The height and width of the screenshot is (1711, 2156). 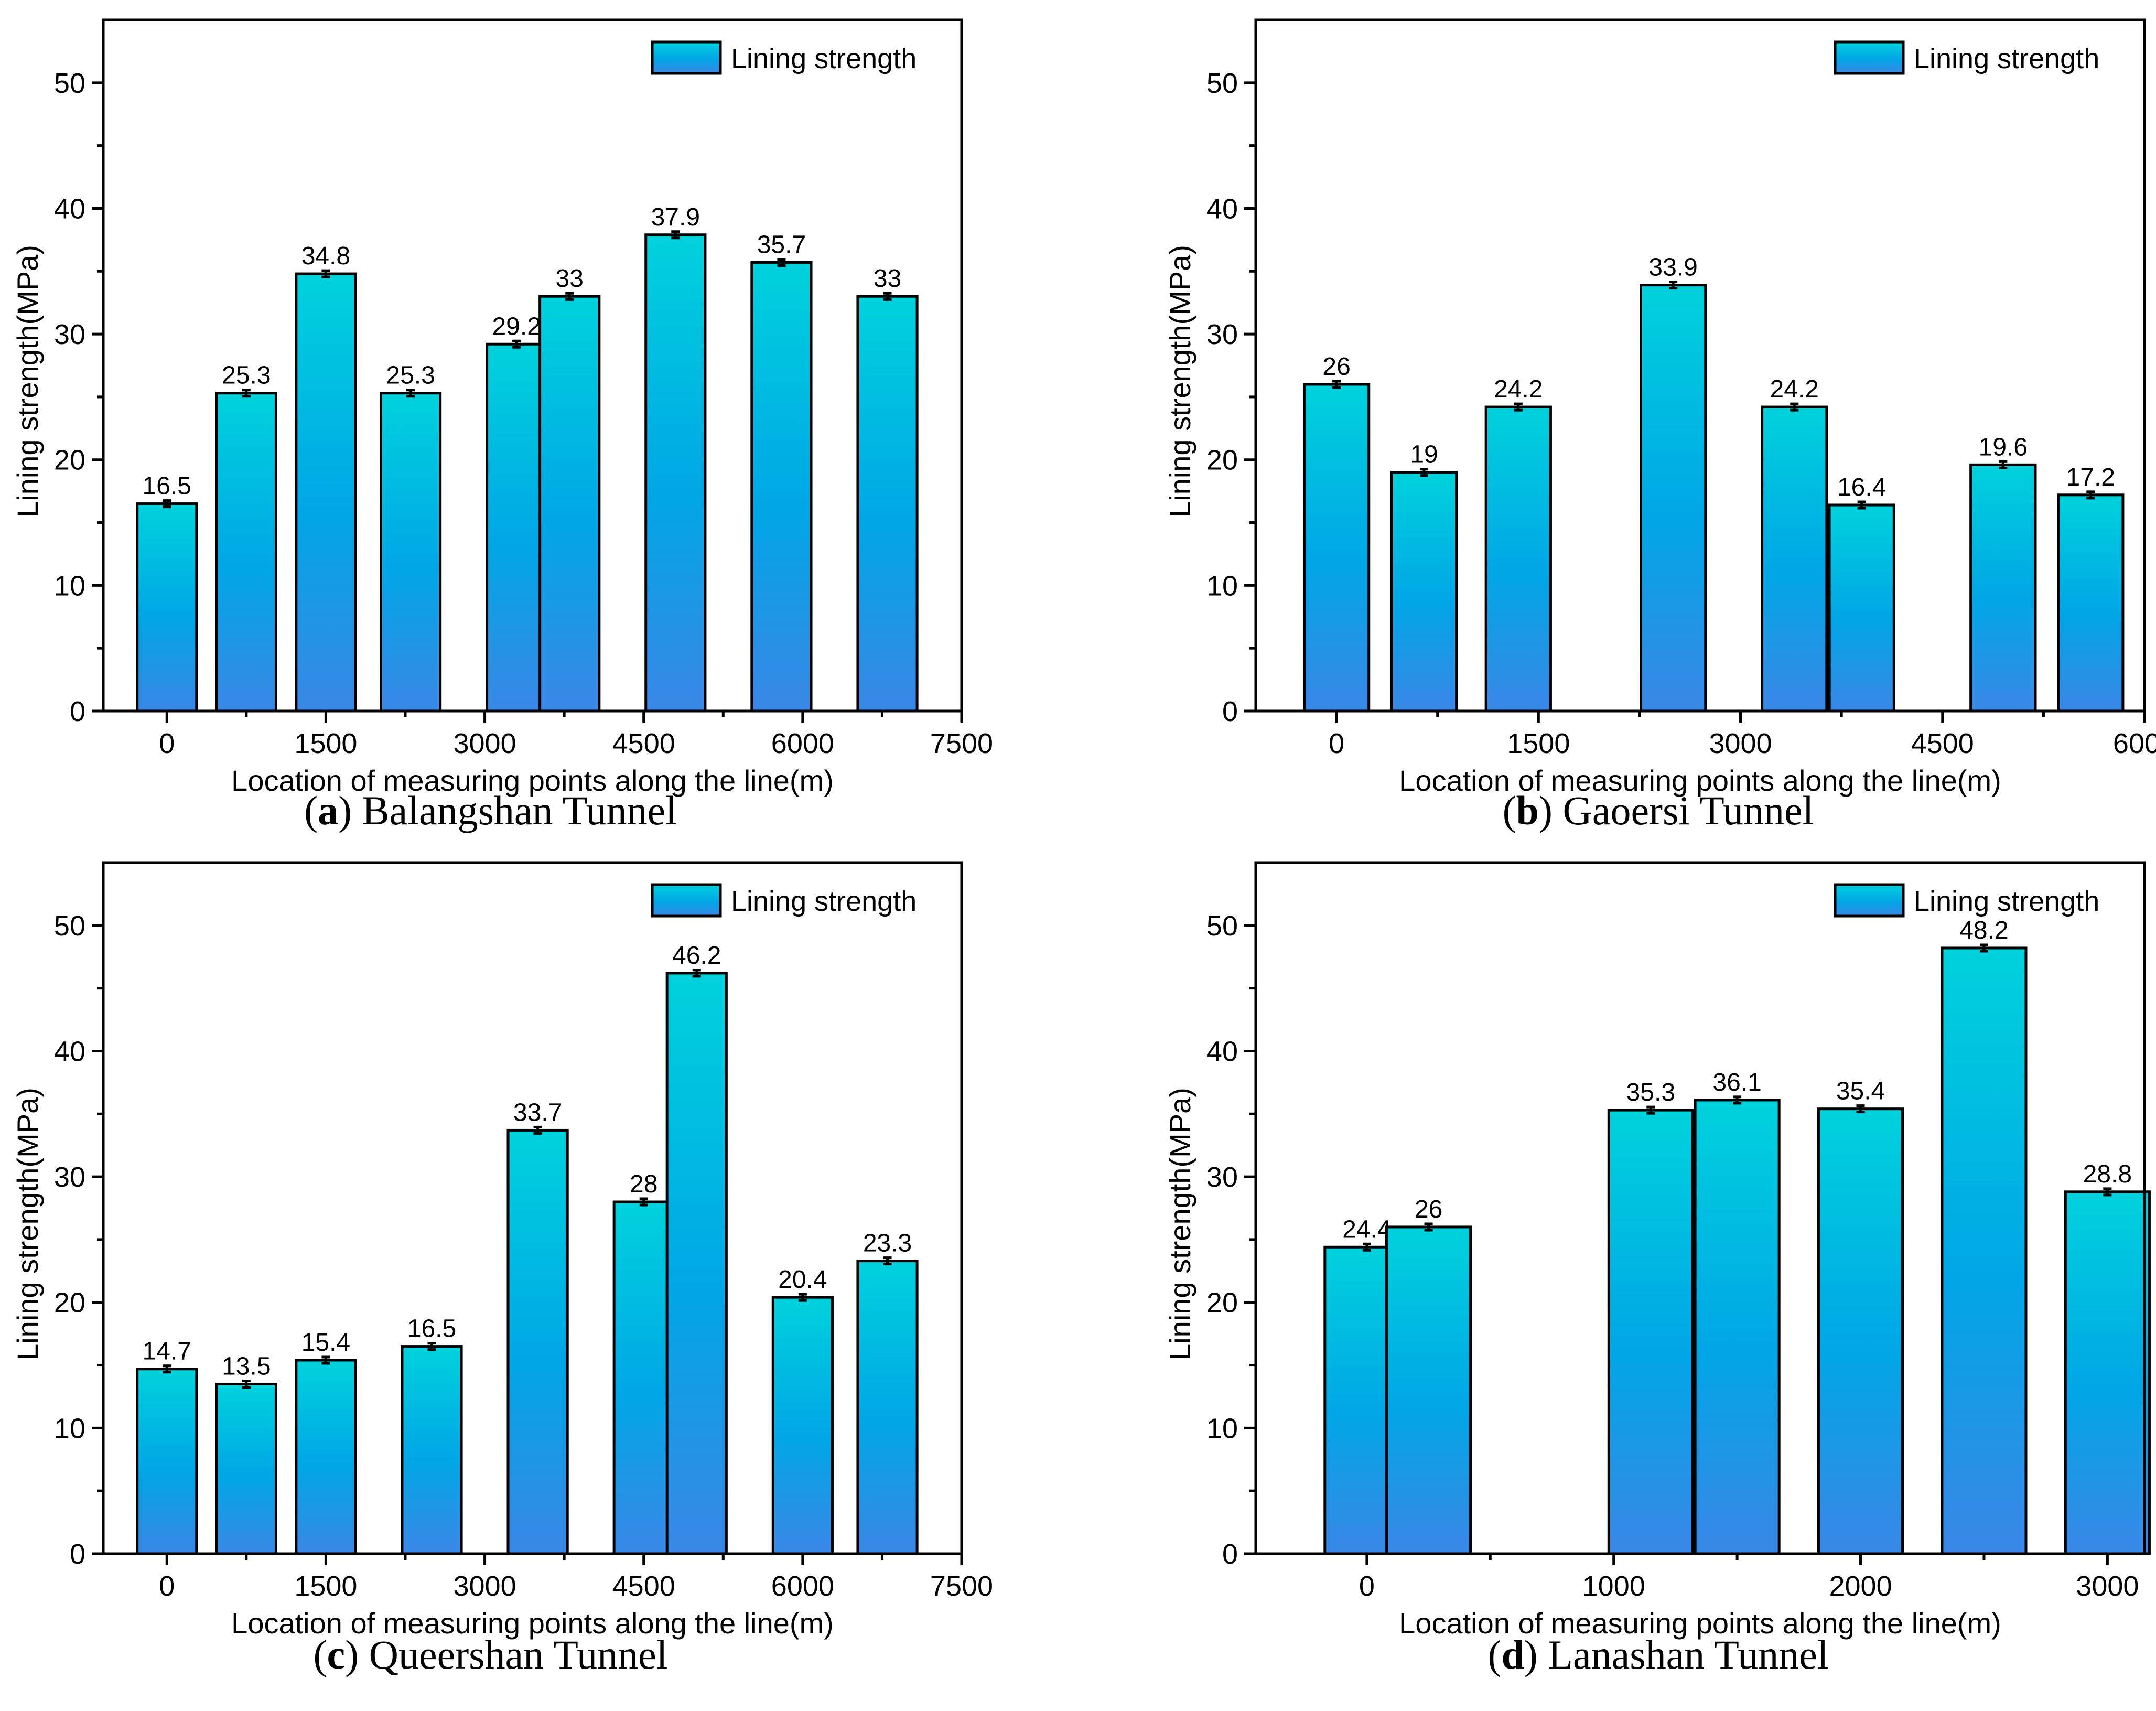 What do you see at coordinates (1794, 389) in the screenshot?
I see `data-label: 24.2` at bounding box center [1794, 389].